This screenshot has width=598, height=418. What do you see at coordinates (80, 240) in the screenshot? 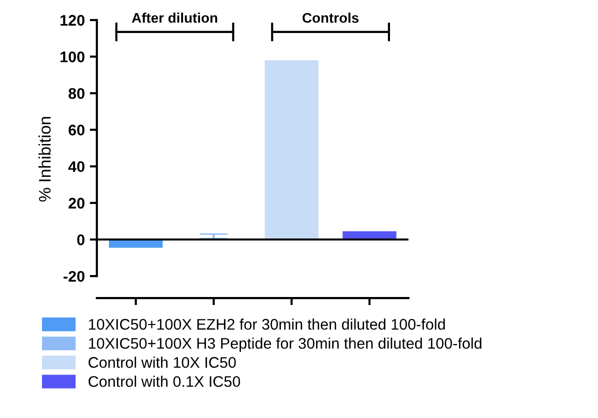
I see `y-tick-label: 0` at bounding box center [80, 240].